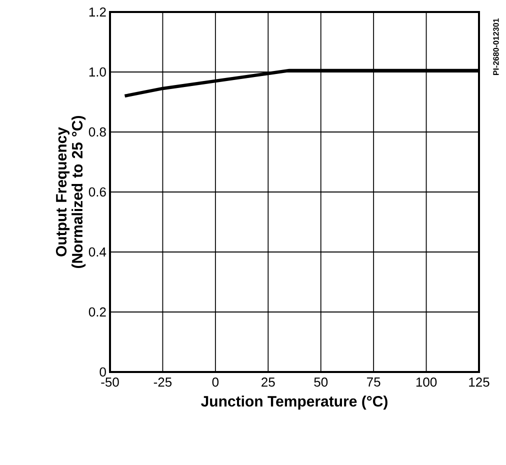 The width and height of the screenshot is (506, 465). I want to click on x-tick-label: 25, so click(268, 382).